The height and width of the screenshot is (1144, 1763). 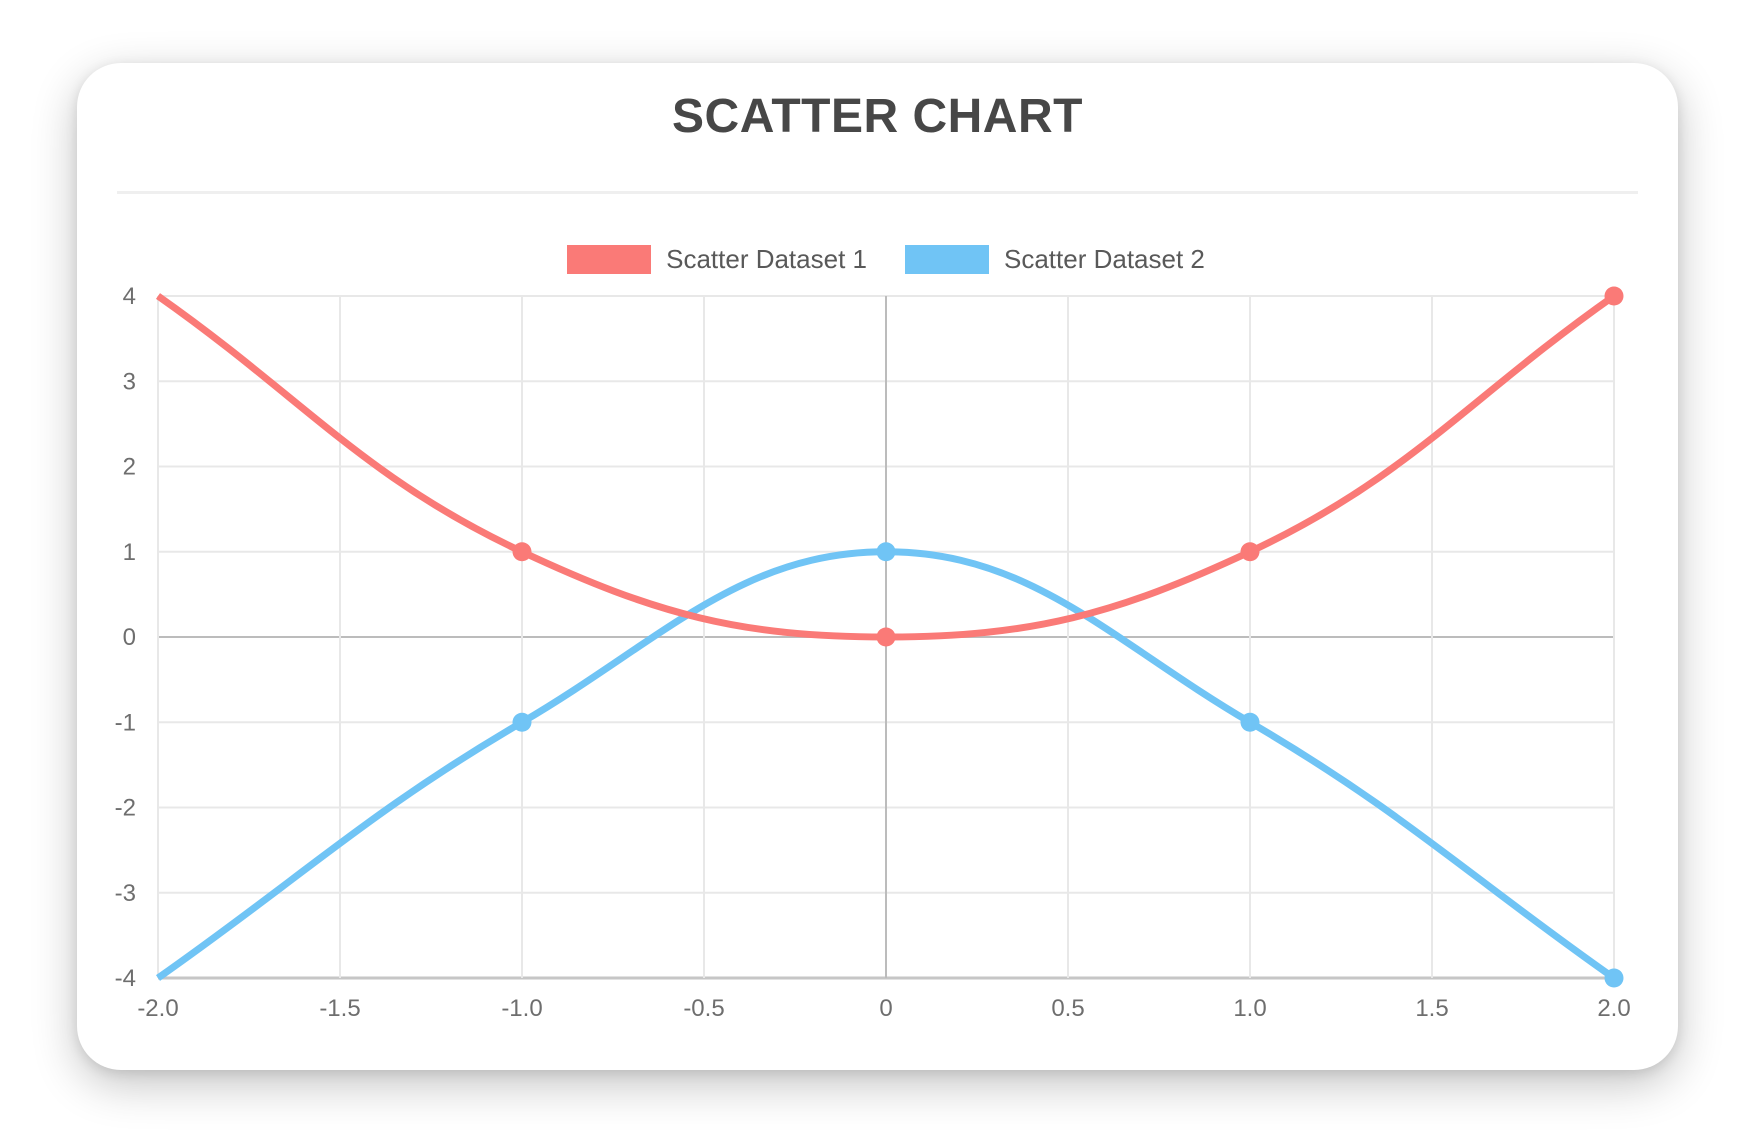 I want to click on svg-text: -0.5, so click(x=703, y=1008).